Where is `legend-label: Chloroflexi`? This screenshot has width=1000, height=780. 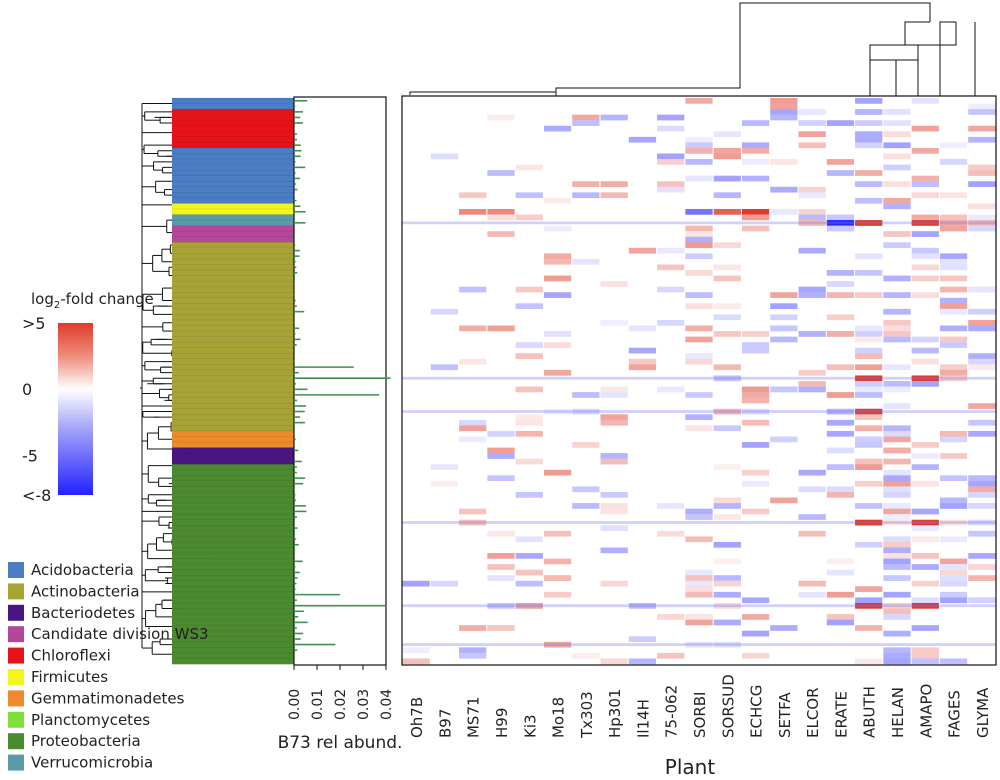
legend-label: Chloroflexi is located at coordinates (71, 656).